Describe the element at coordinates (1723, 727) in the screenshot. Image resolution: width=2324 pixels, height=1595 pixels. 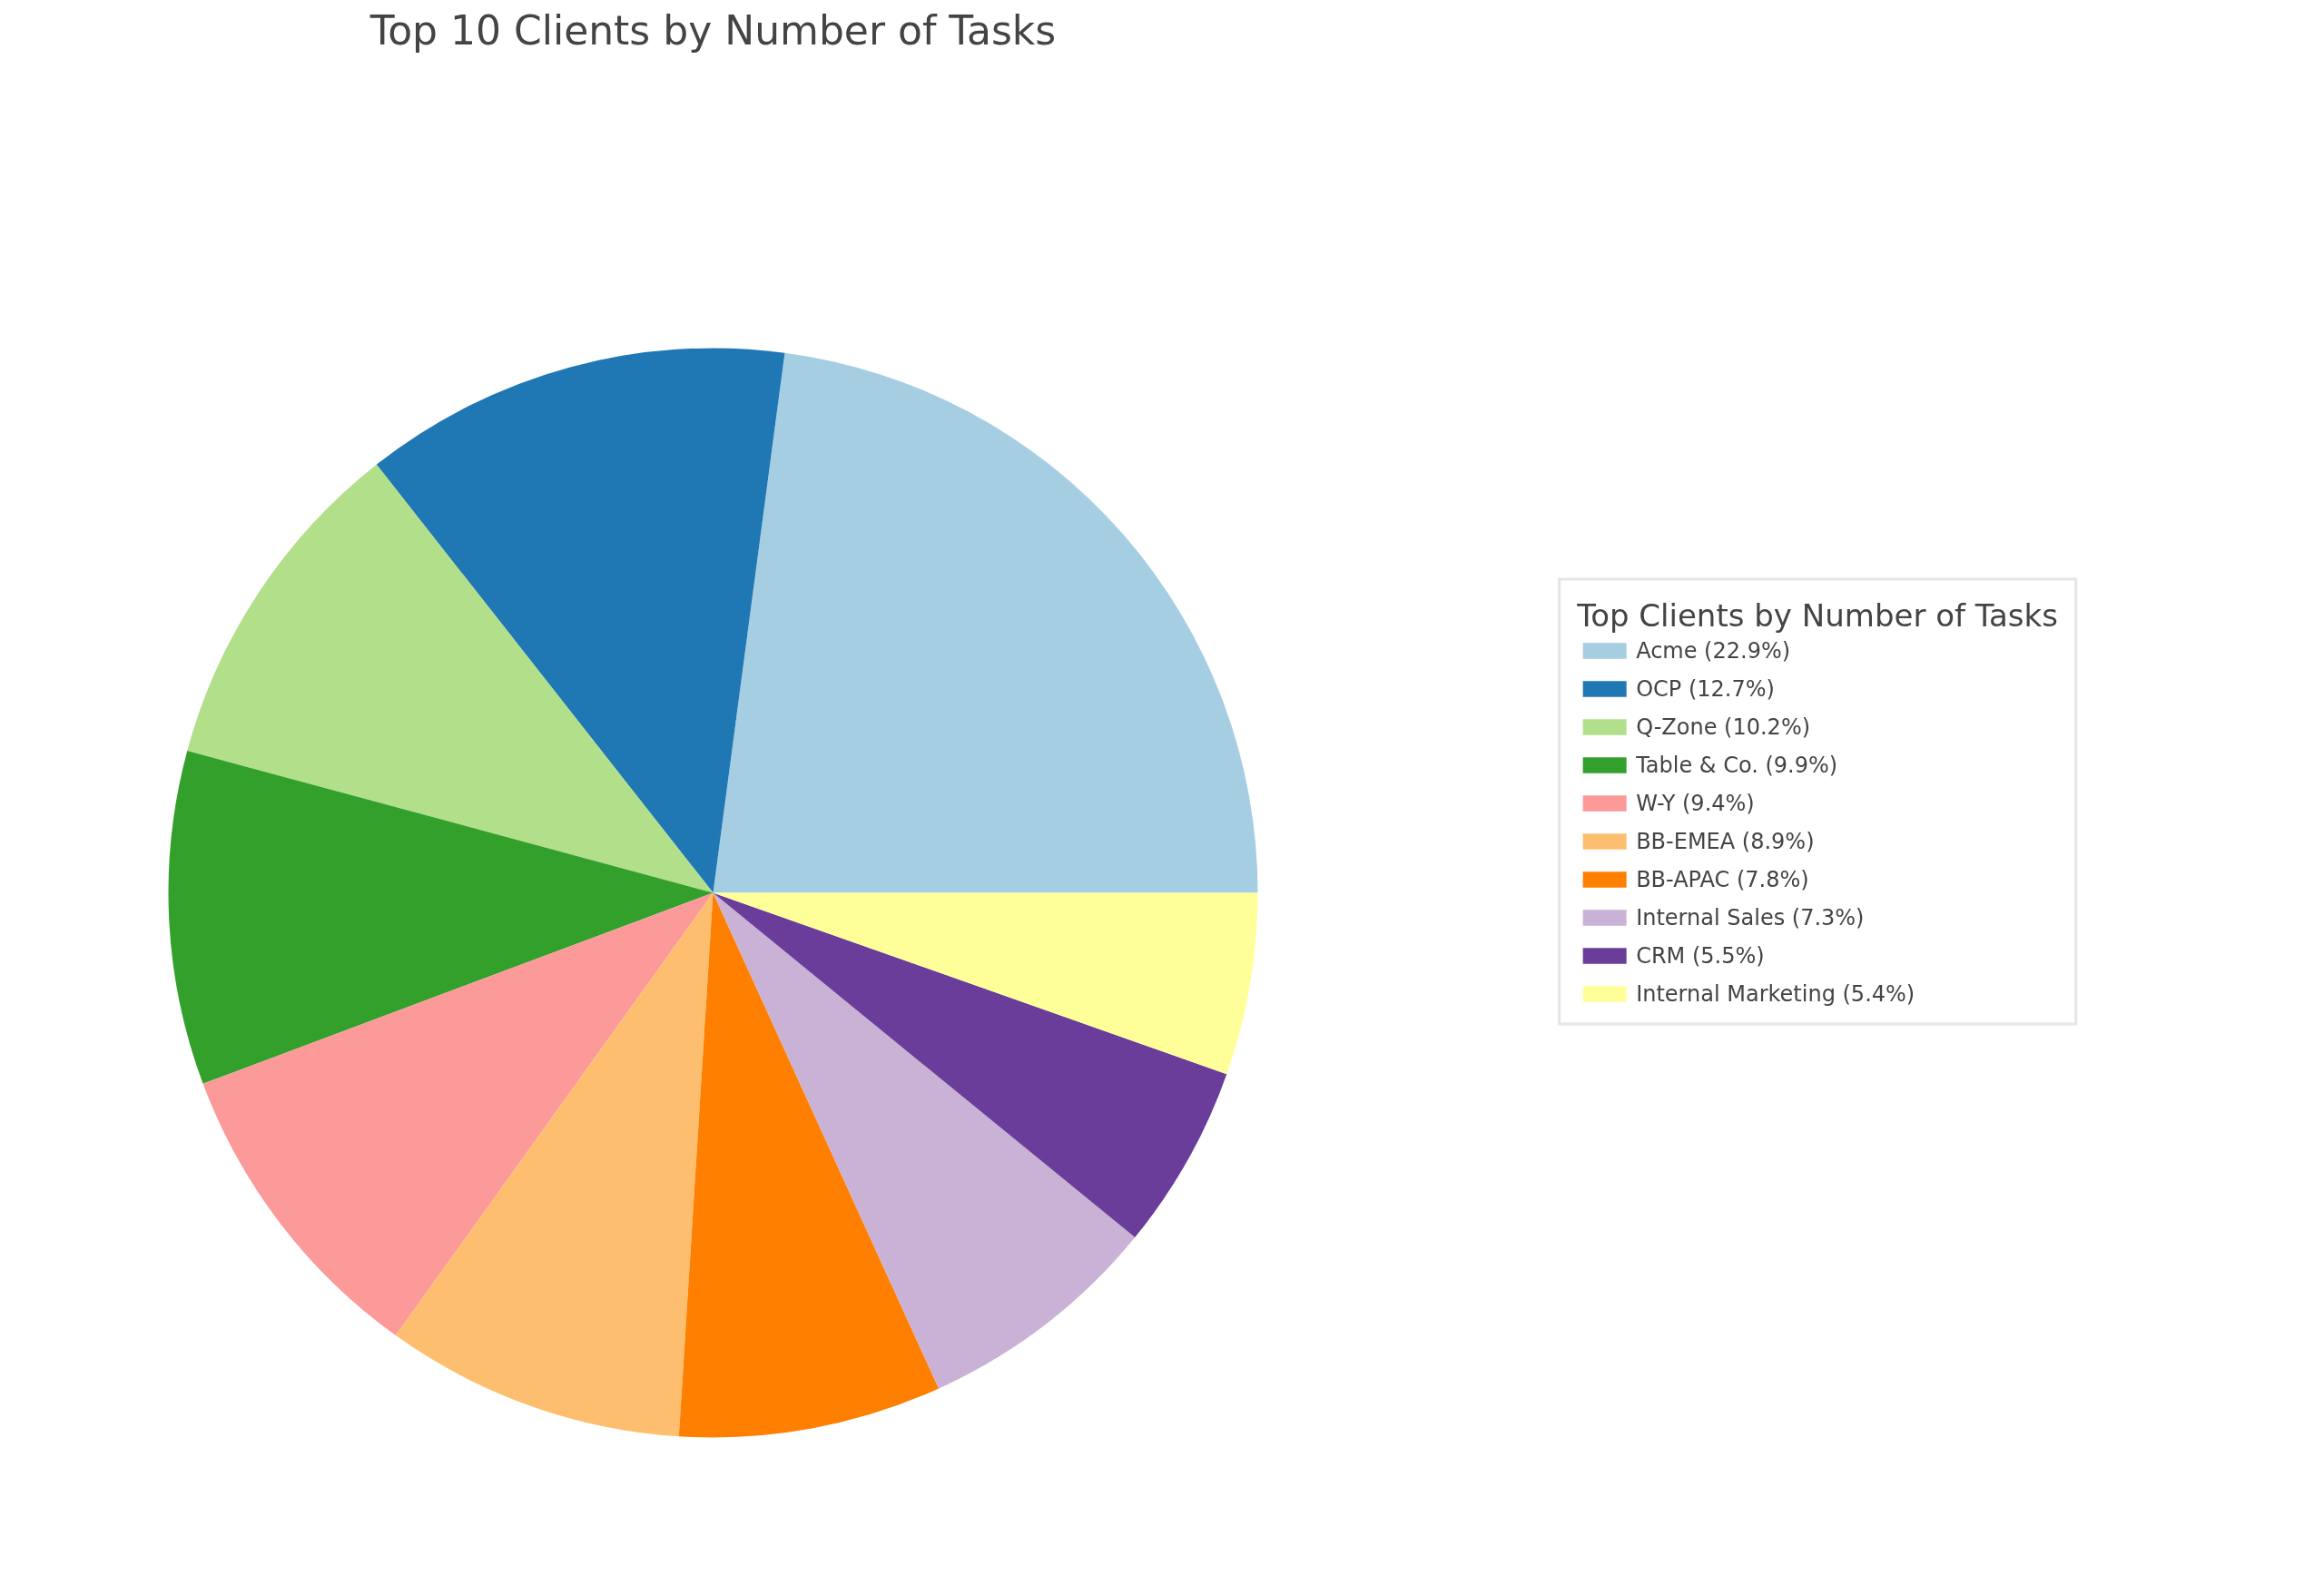
I see `legend-label: Q-Zone (10.2%)` at that location.